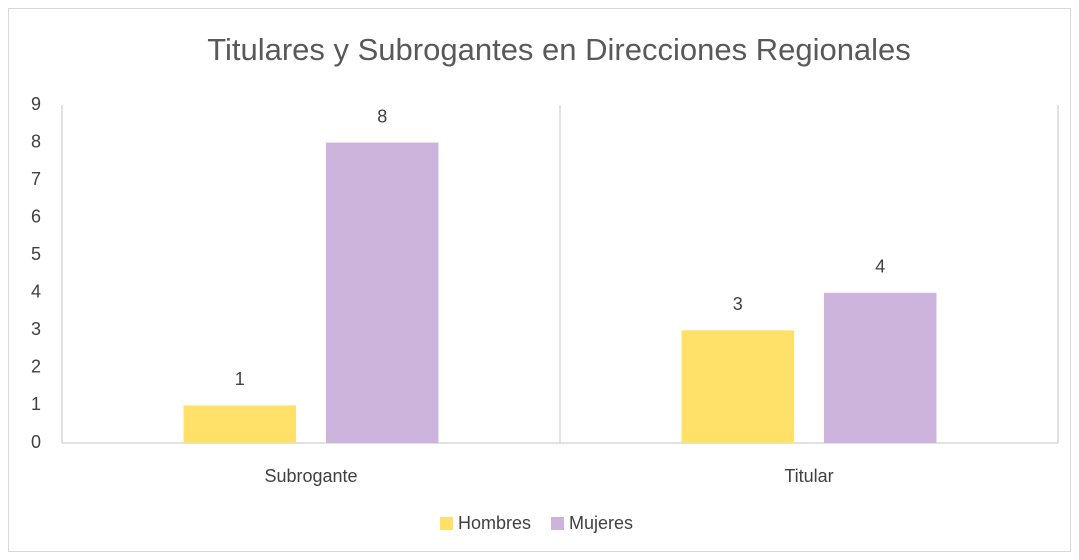 Image resolution: width=1079 pixels, height=560 pixels. What do you see at coordinates (880, 267) in the screenshot?
I see `data-label: 4` at bounding box center [880, 267].